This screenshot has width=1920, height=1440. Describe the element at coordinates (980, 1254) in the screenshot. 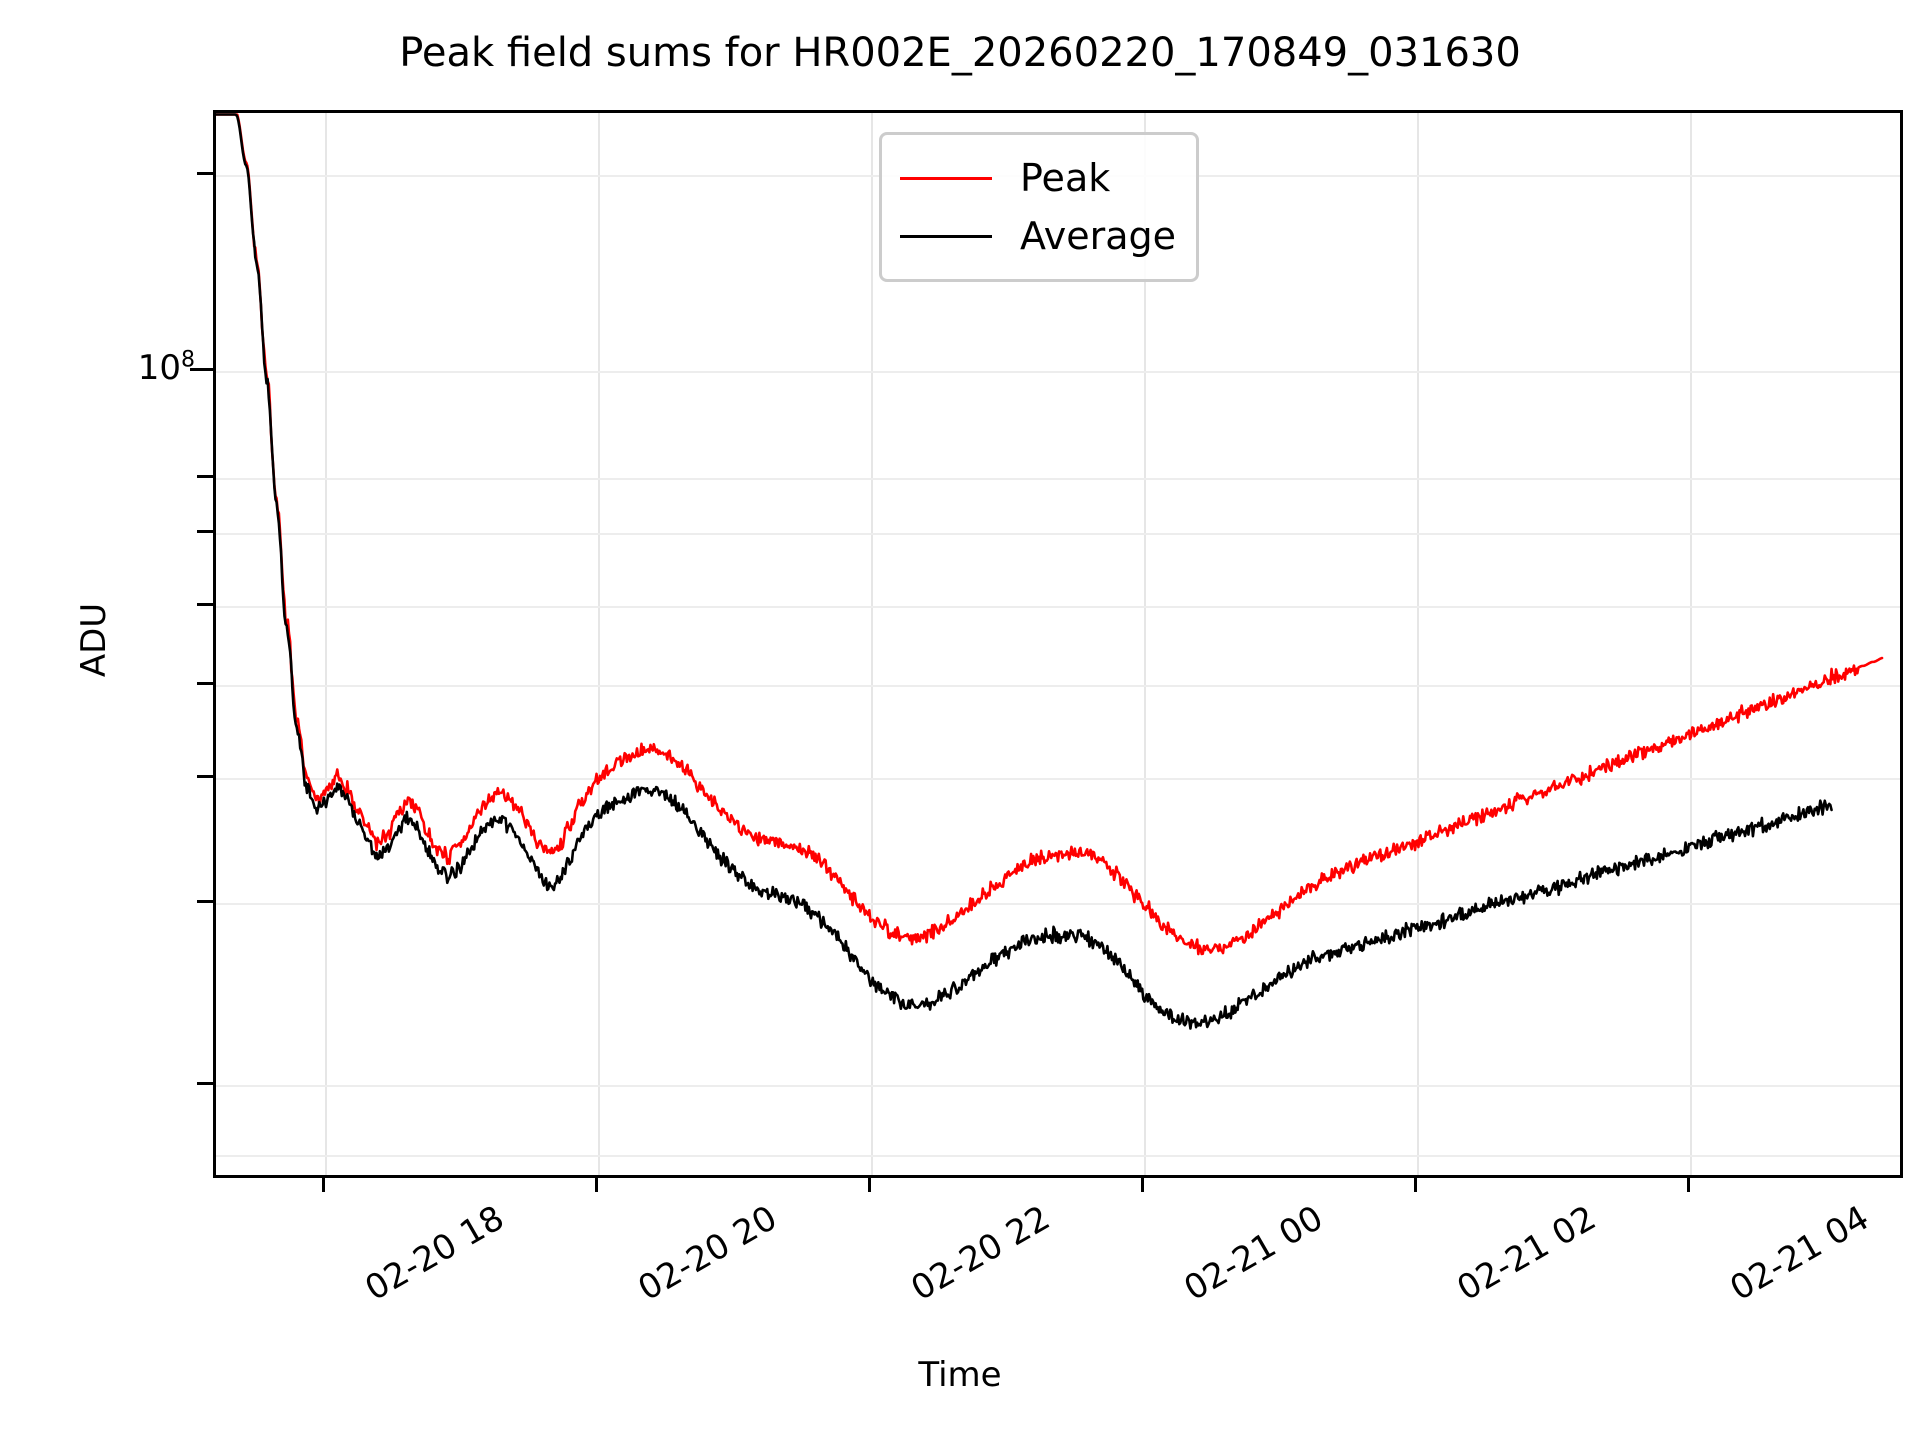

I see `x-tick-label: 02-20 22` at that location.